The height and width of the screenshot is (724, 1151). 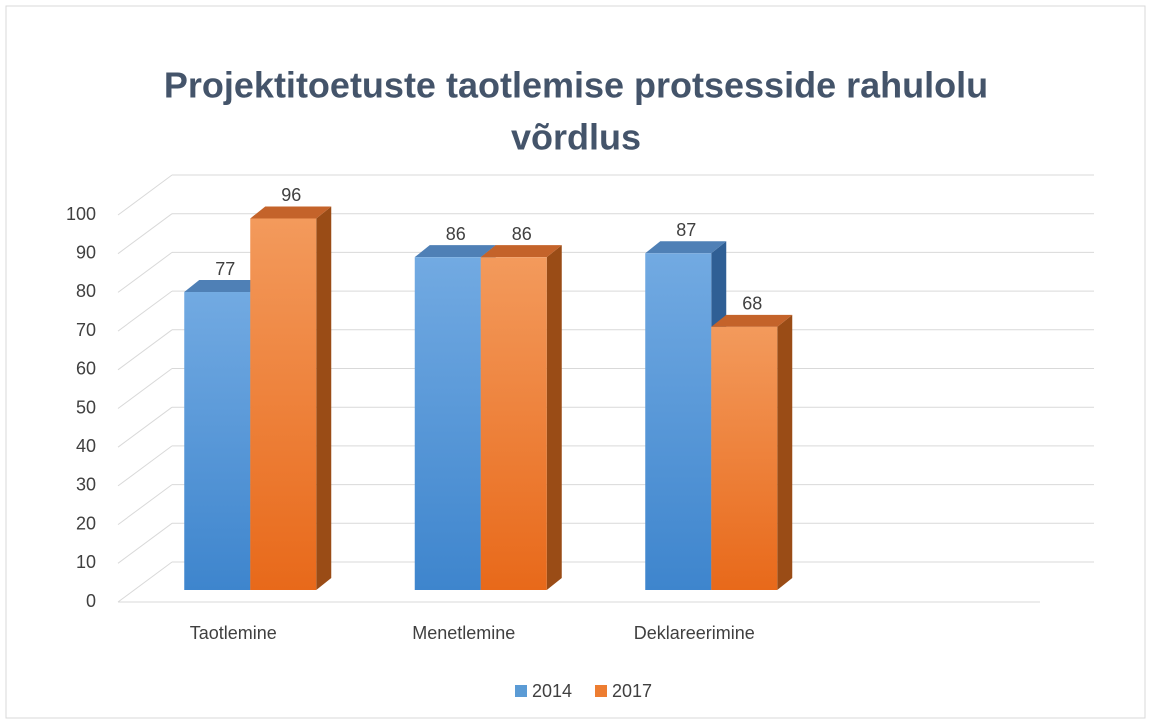 I want to click on y-tick-label: 70, so click(x=86, y=330).